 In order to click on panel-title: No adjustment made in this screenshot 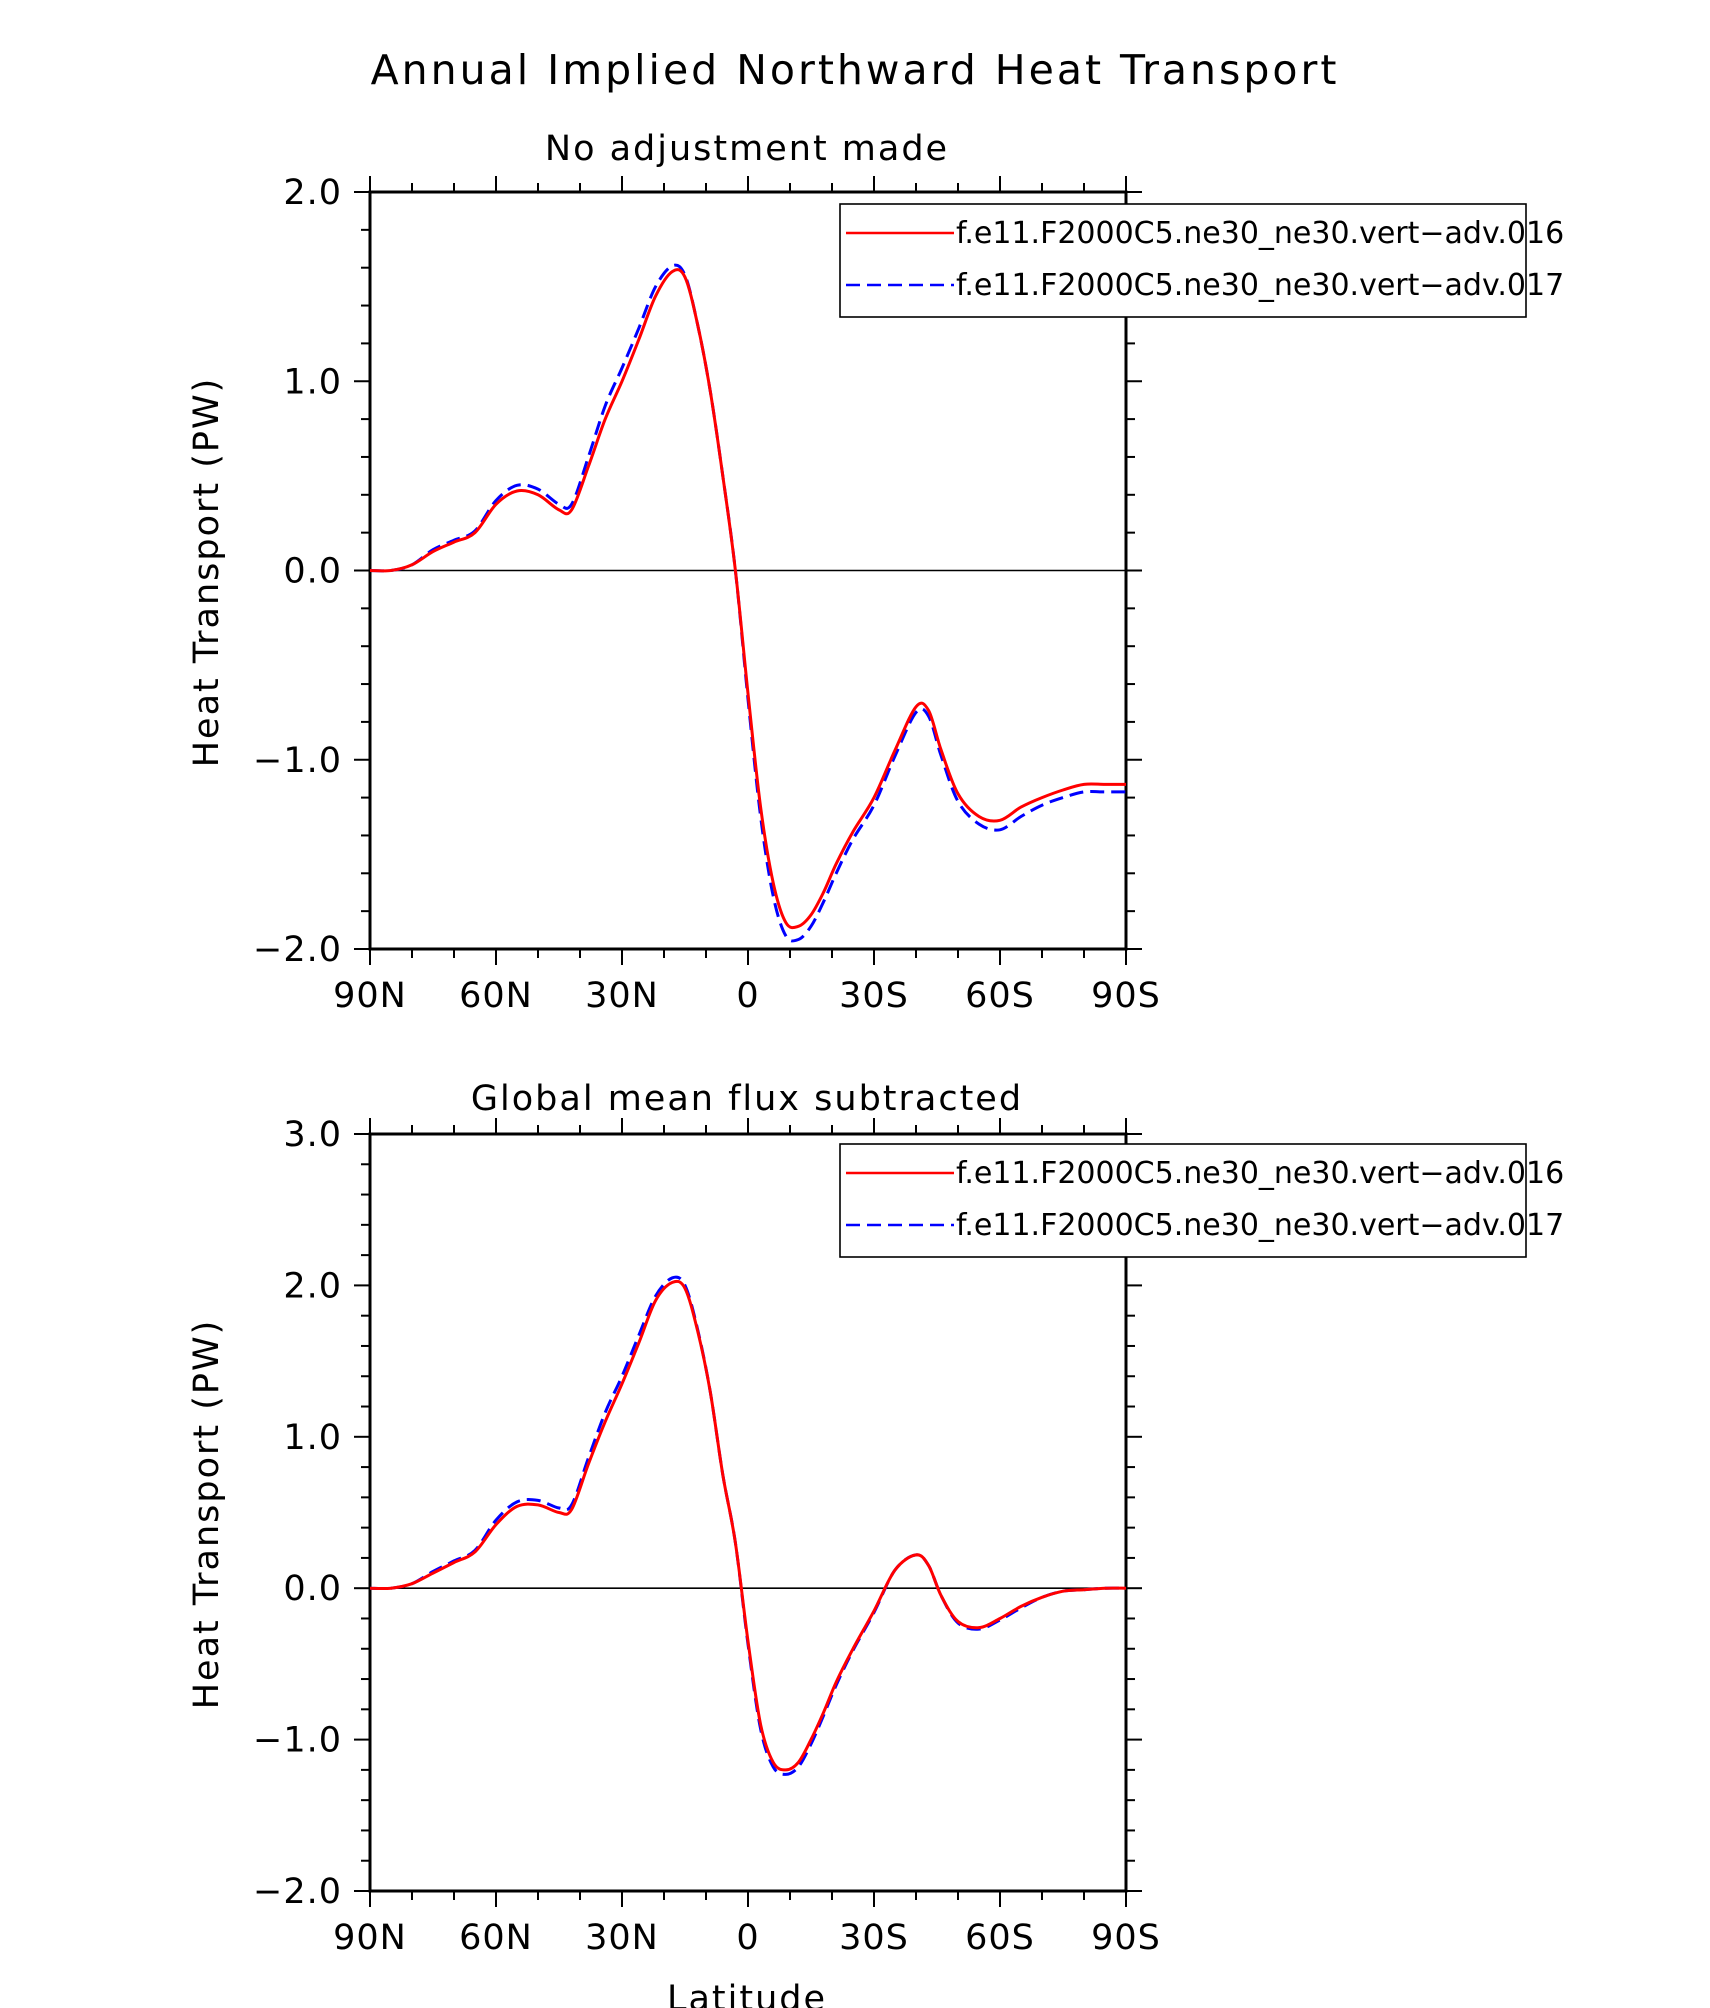, I will do `click(747, 149)`.